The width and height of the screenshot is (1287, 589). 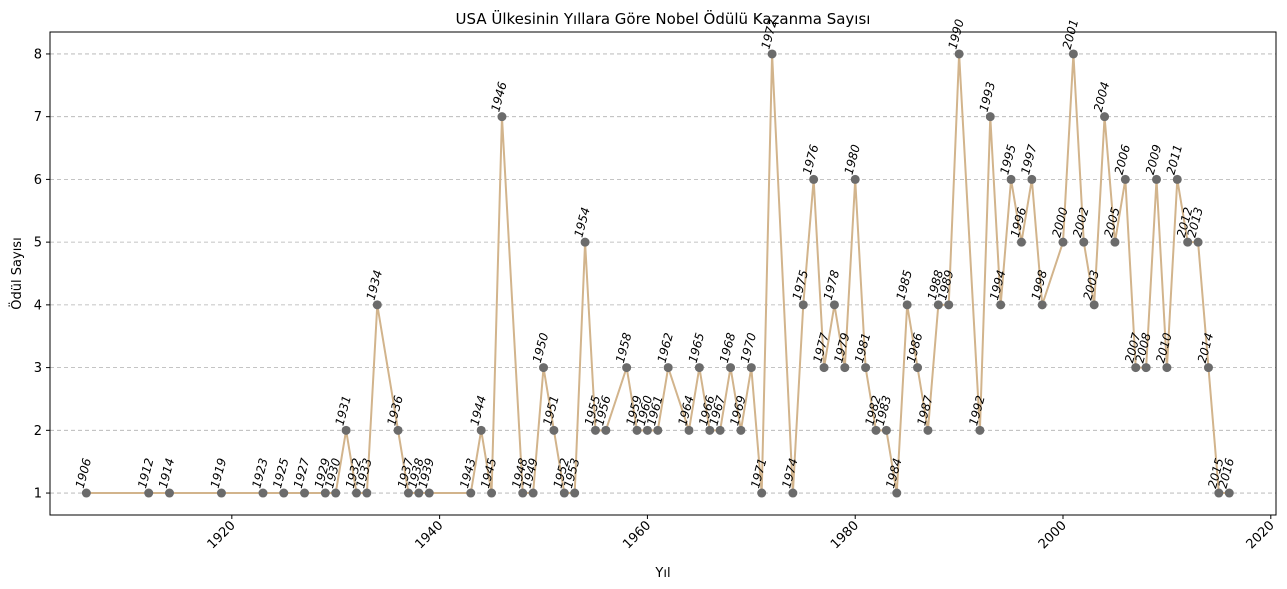 What do you see at coordinates (949, 305) in the screenshot?
I see `data-point-1989` at bounding box center [949, 305].